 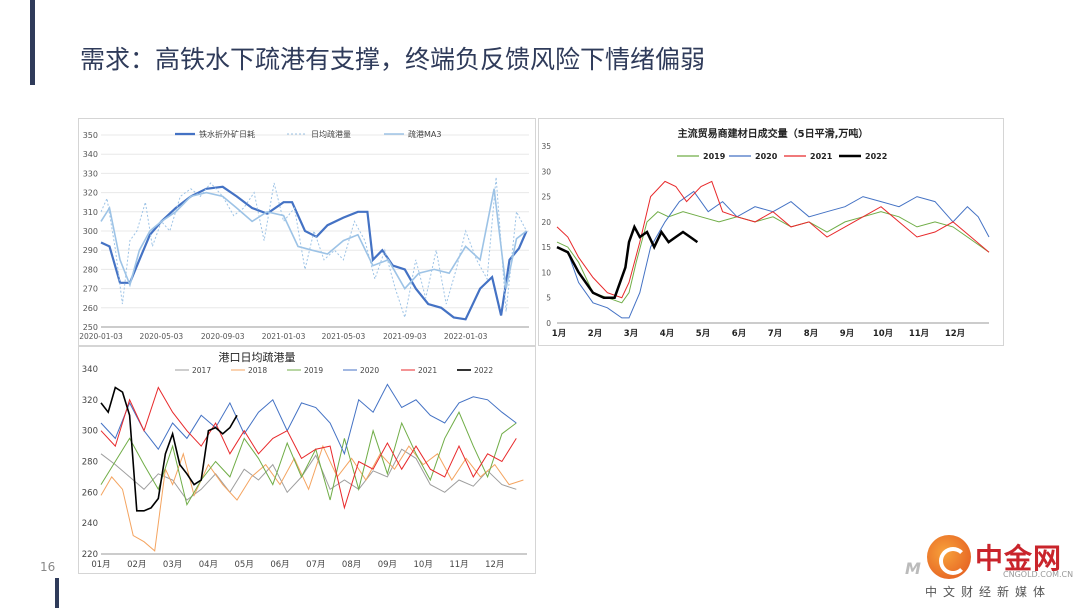 I want to click on bottom-accent-bar, so click(x=57, y=593).